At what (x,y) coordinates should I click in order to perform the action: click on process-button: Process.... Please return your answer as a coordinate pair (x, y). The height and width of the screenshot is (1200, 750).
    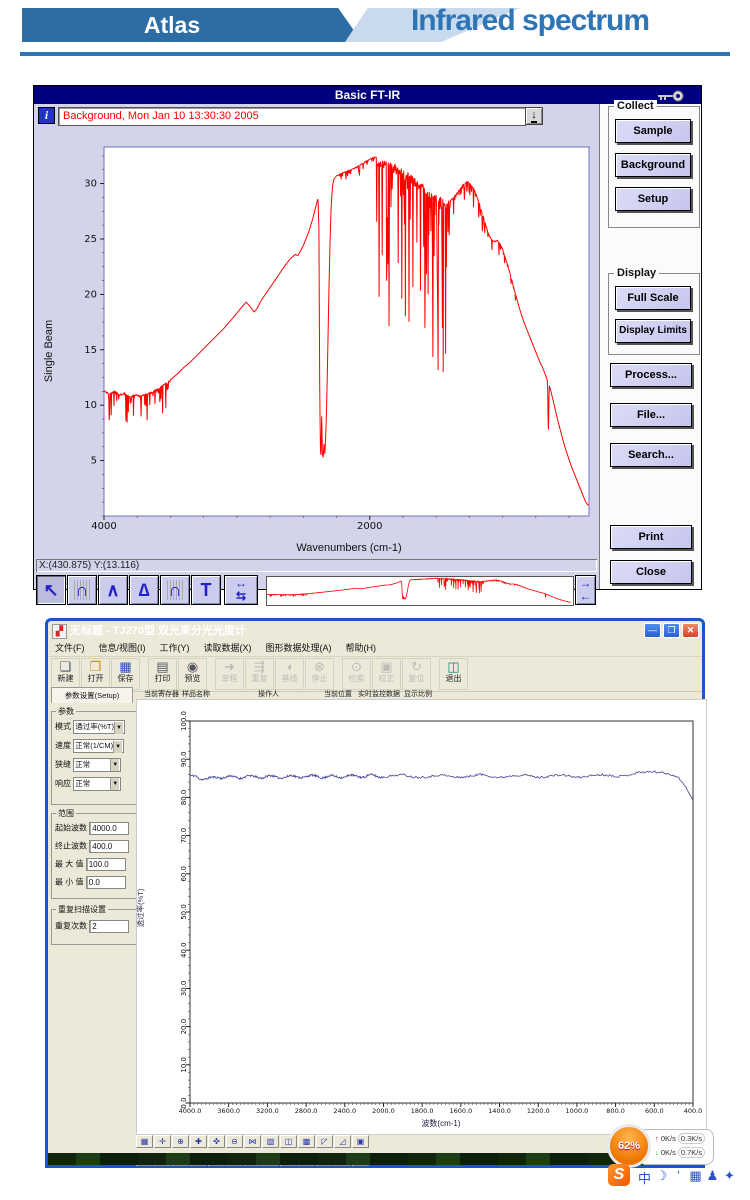
    Looking at the image, I should click on (651, 375).